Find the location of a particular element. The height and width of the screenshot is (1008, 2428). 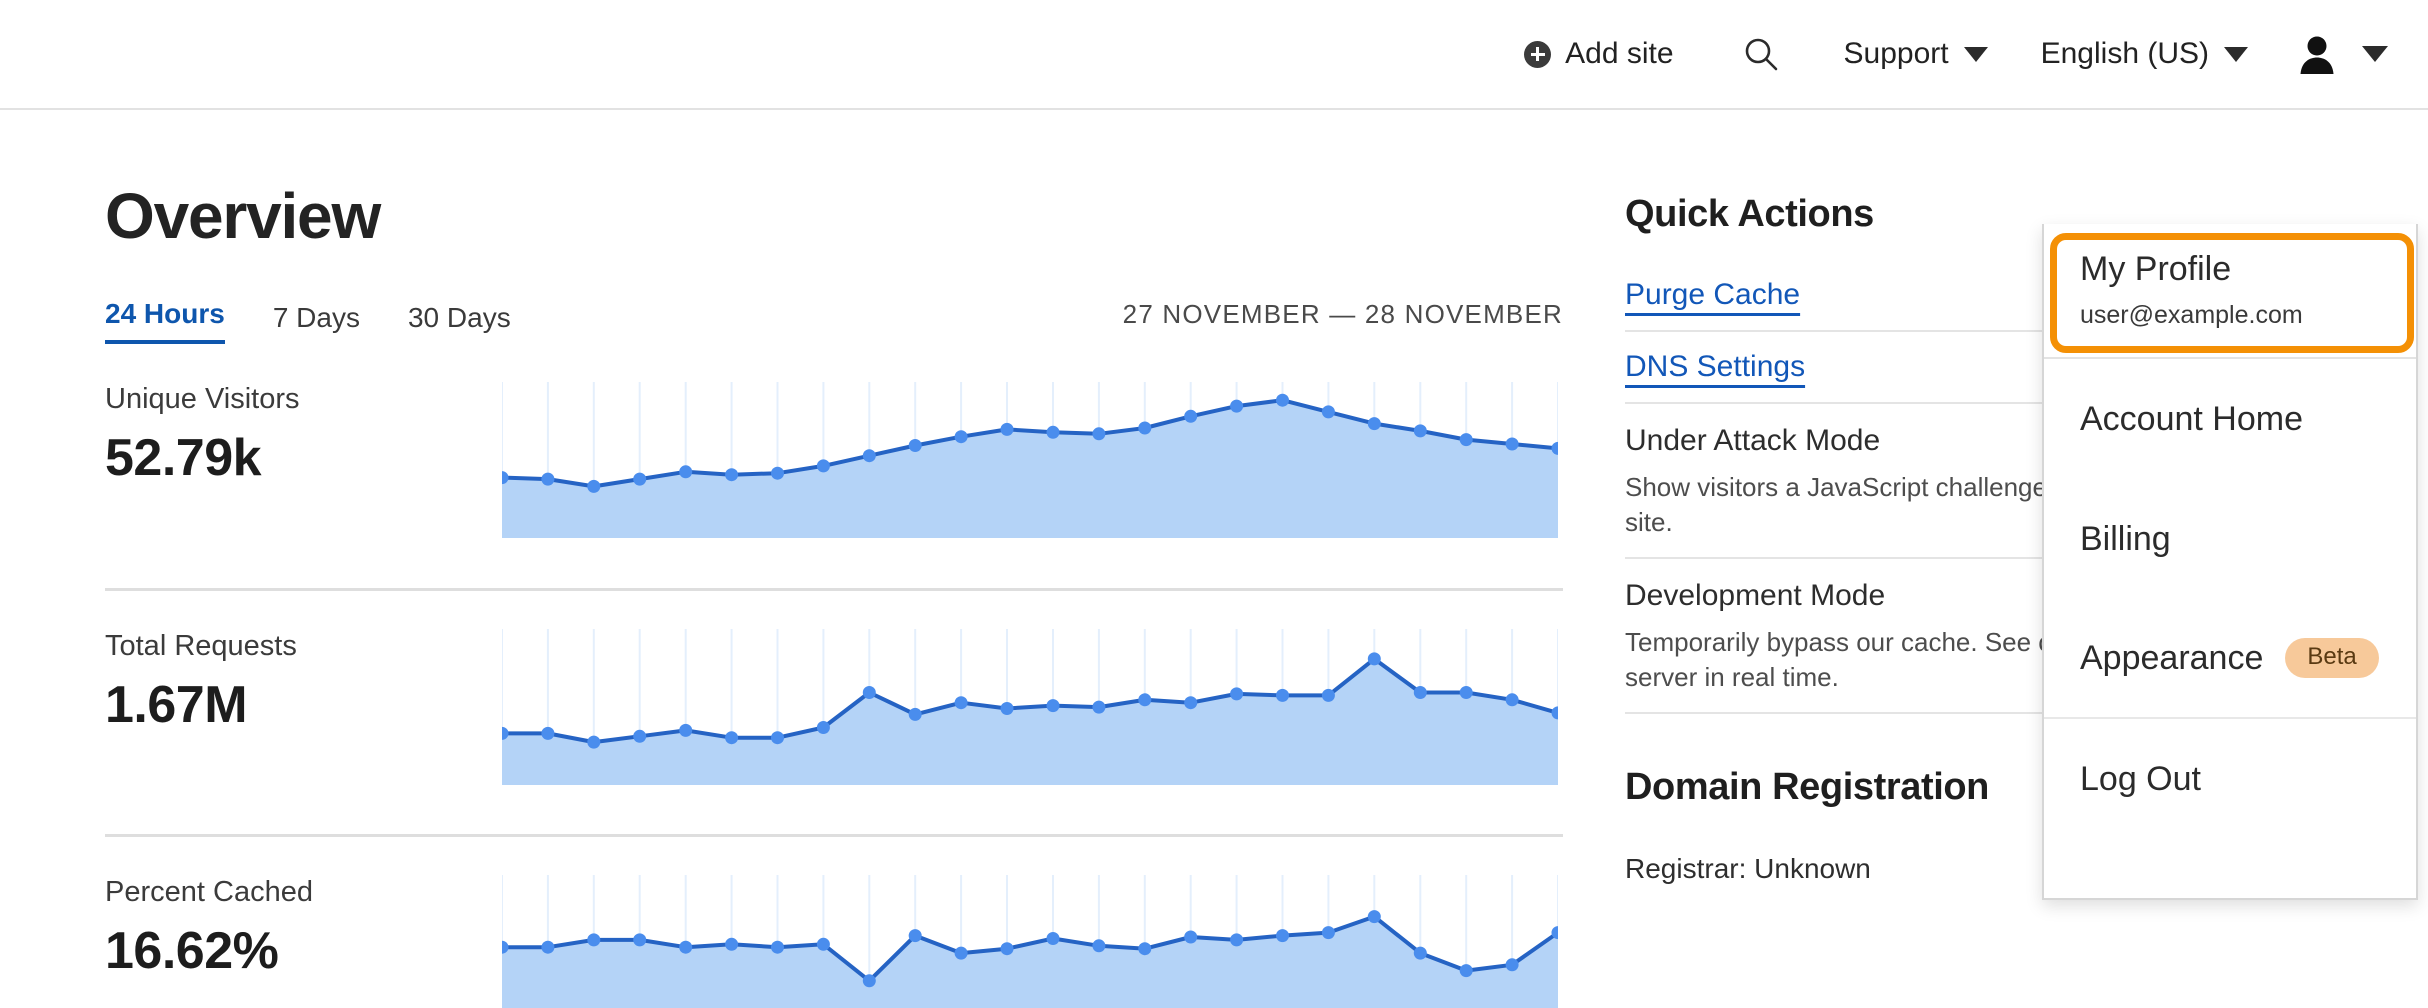

under-attack-mode-title: Under Attack Mode is located at coordinates (1753, 440).